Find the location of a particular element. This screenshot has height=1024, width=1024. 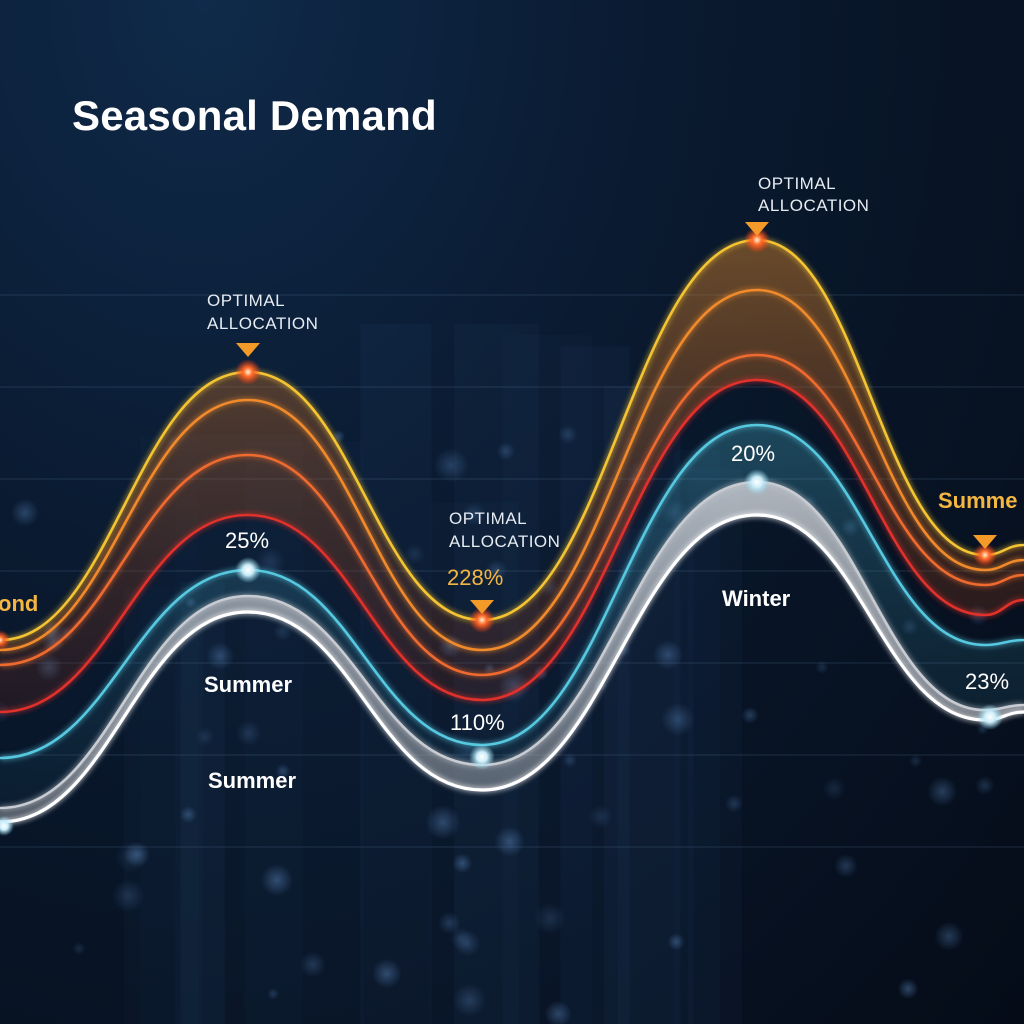

value-label-1: 25% is located at coordinates (247, 540).